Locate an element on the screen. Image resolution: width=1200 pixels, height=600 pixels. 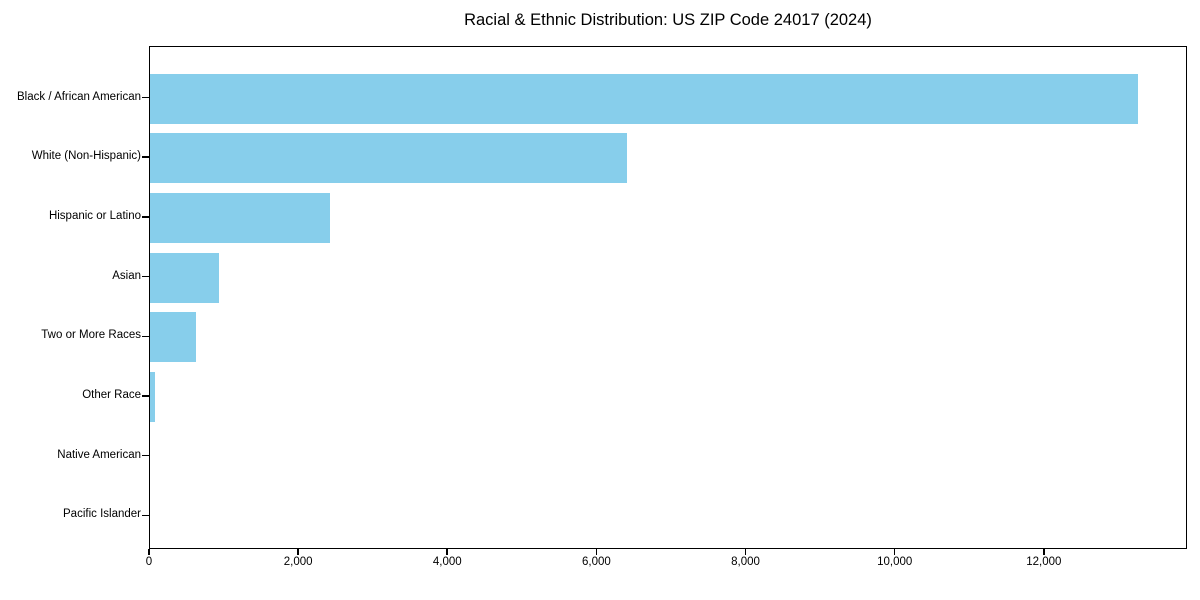
x-tick-label: 10,000 is located at coordinates (895, 562).